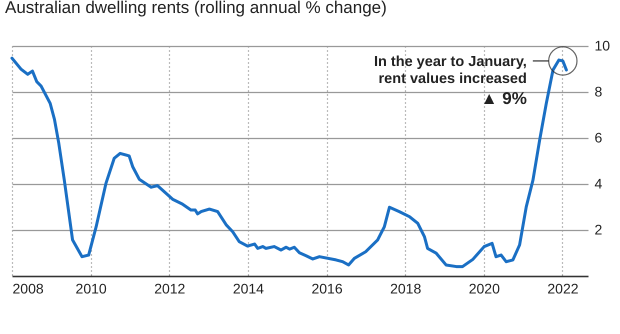 Image resolution: width=620 pixels, height=334 pixels. I want to click on x-tick-label: 2022, so click(563, 288).